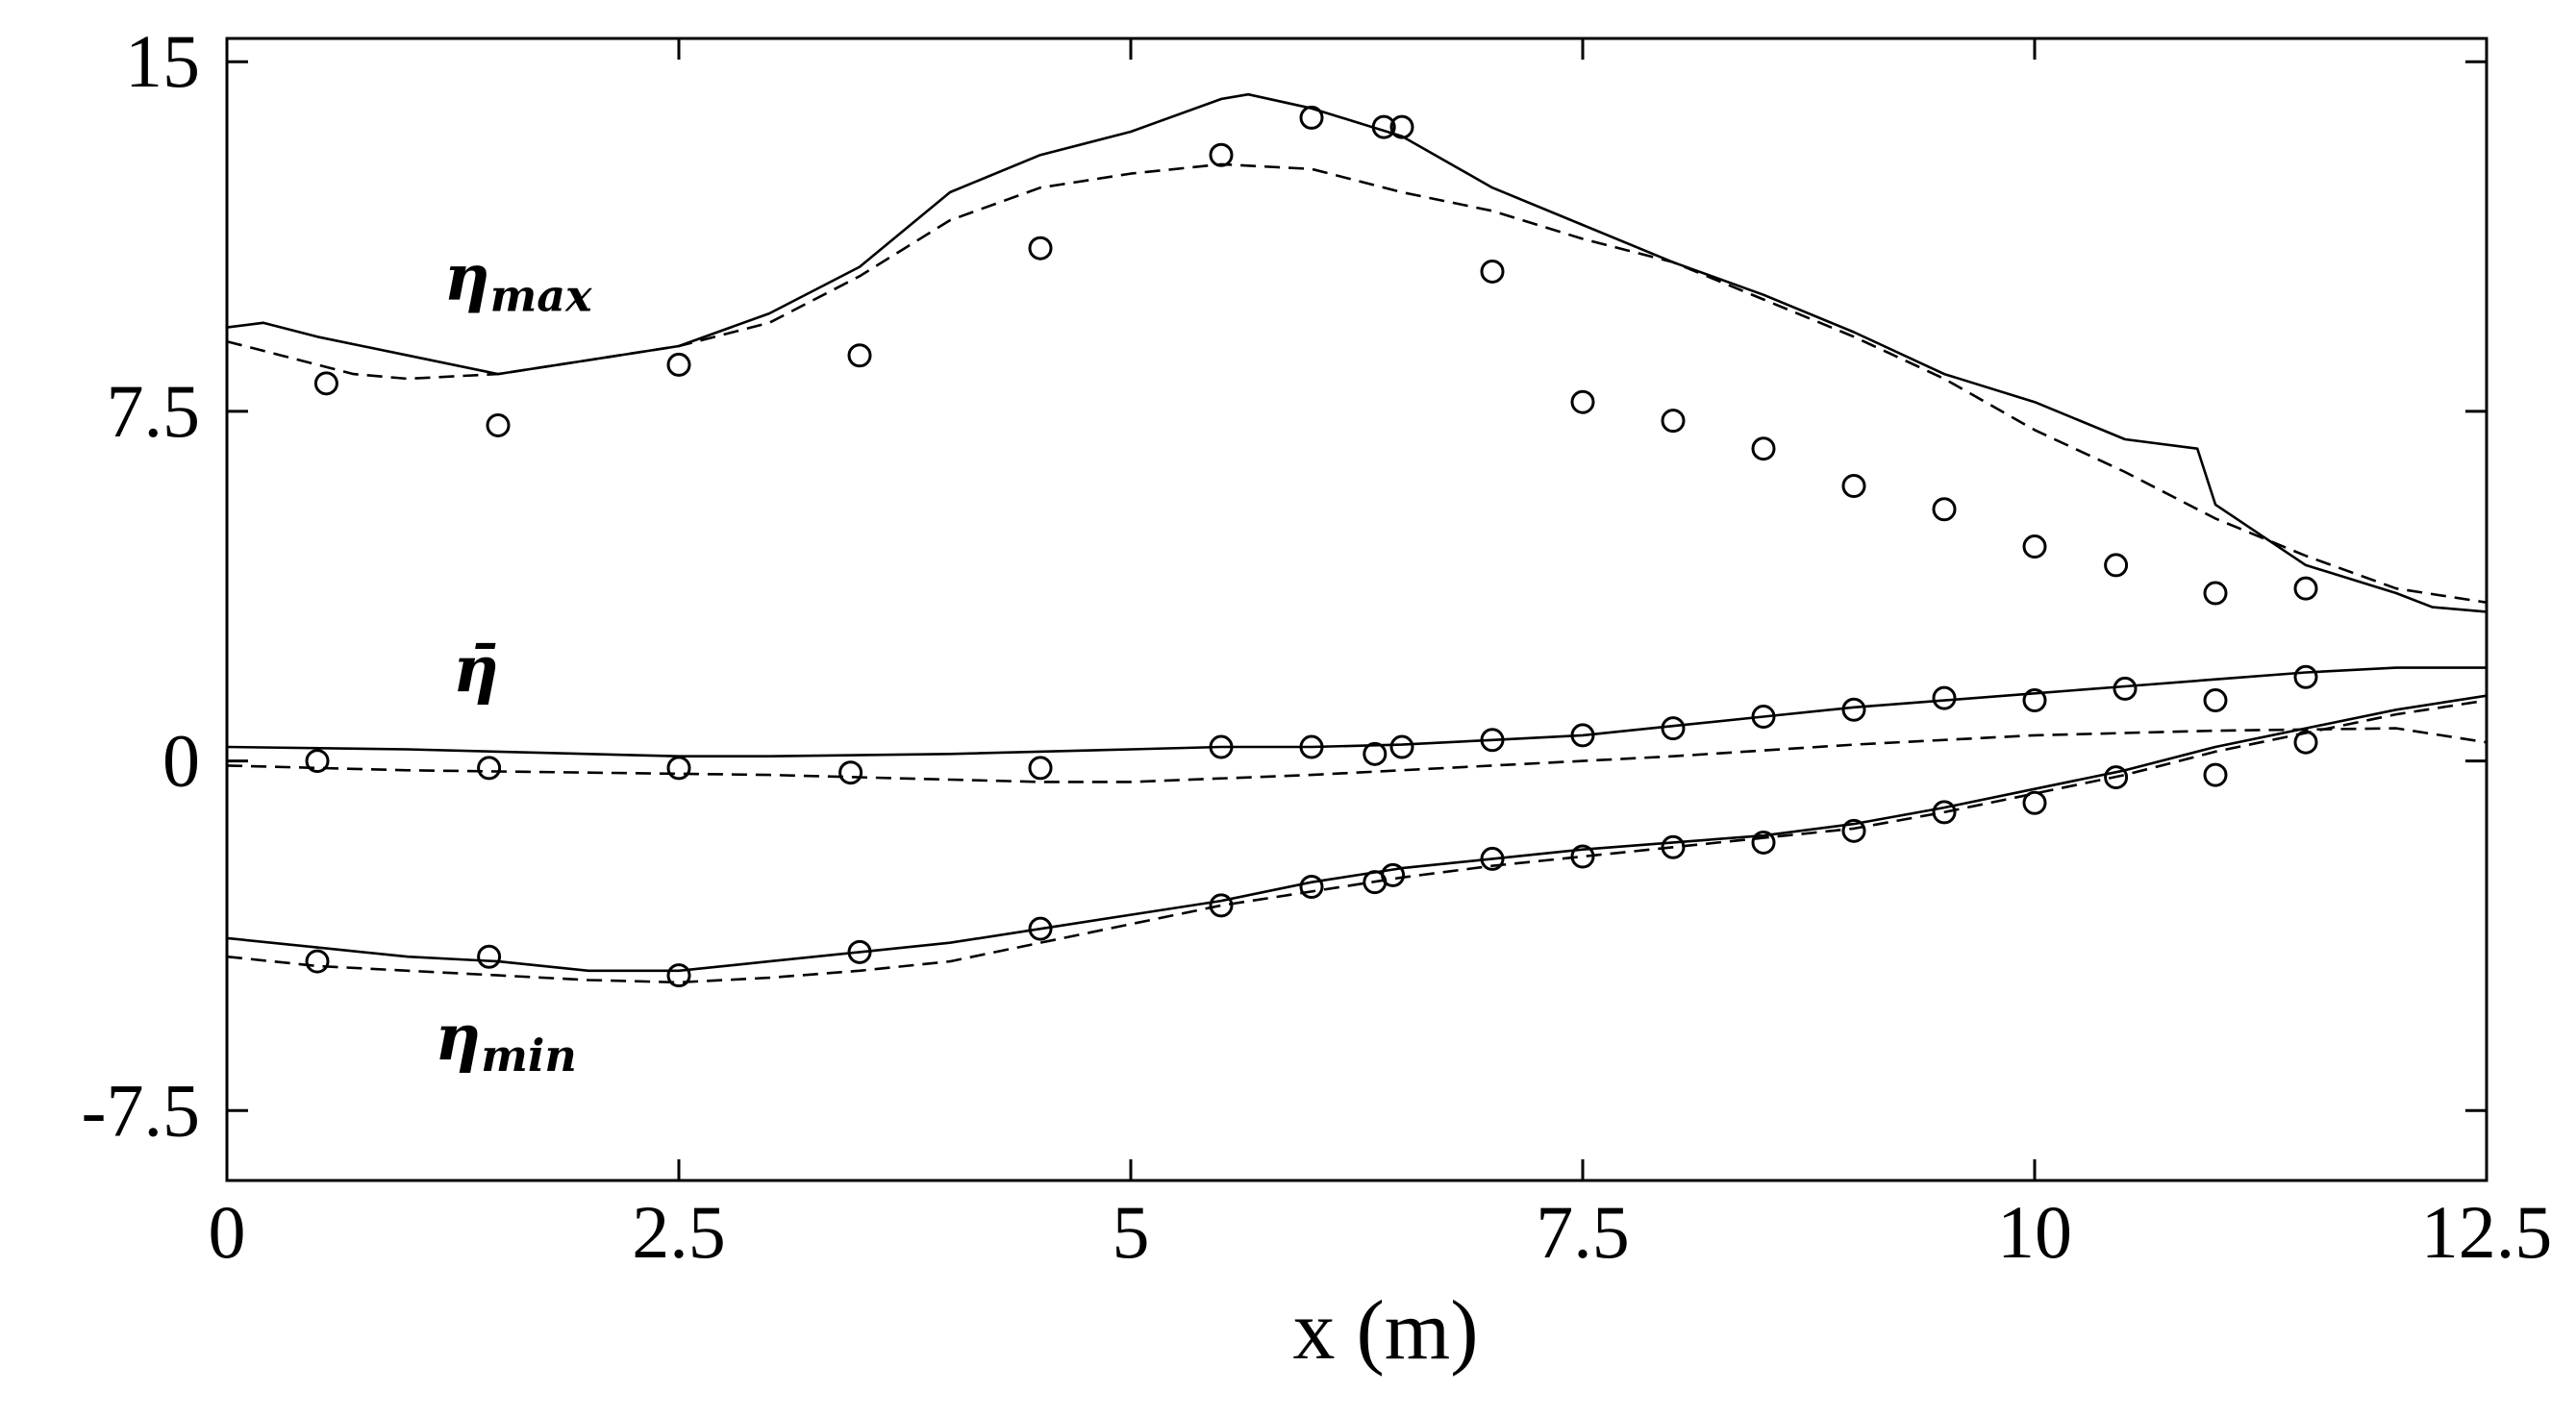 The width and height of the screenshot is (2576, 1416). Describe the element at coordinates (154, 411) in the screenshot. I see `y-tick-label: 7.5` at that location.